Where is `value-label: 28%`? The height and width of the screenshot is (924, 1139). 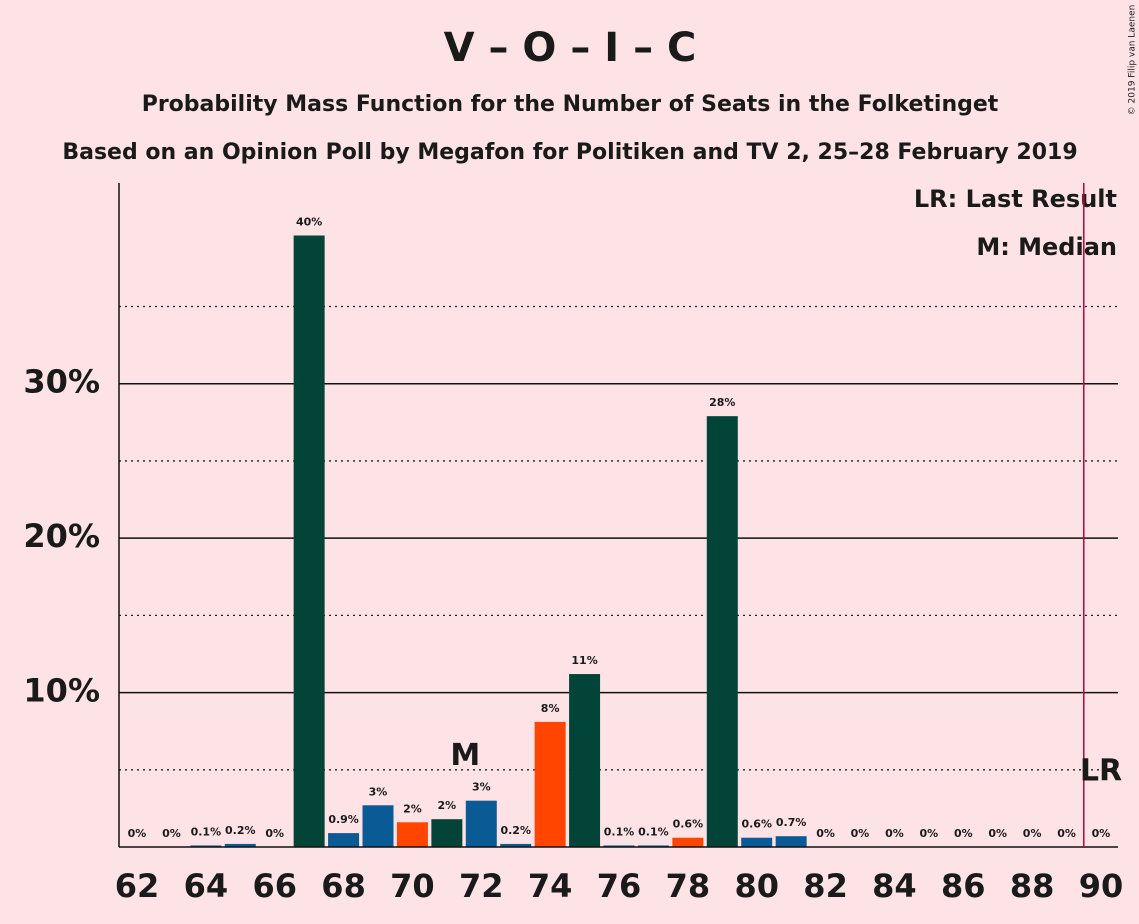 value-label: 28% is located at coordinates (722, 402).